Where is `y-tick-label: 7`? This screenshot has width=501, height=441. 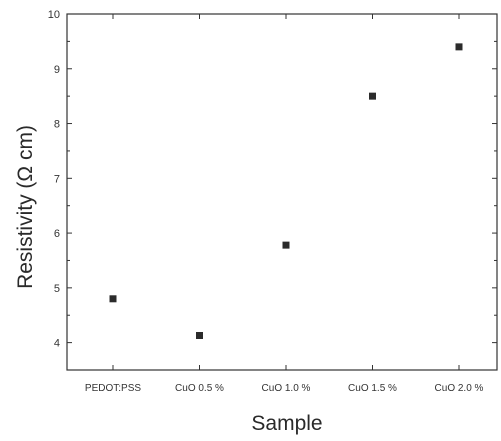 y-tick-label: 7 is located at coordinates (57, 179).